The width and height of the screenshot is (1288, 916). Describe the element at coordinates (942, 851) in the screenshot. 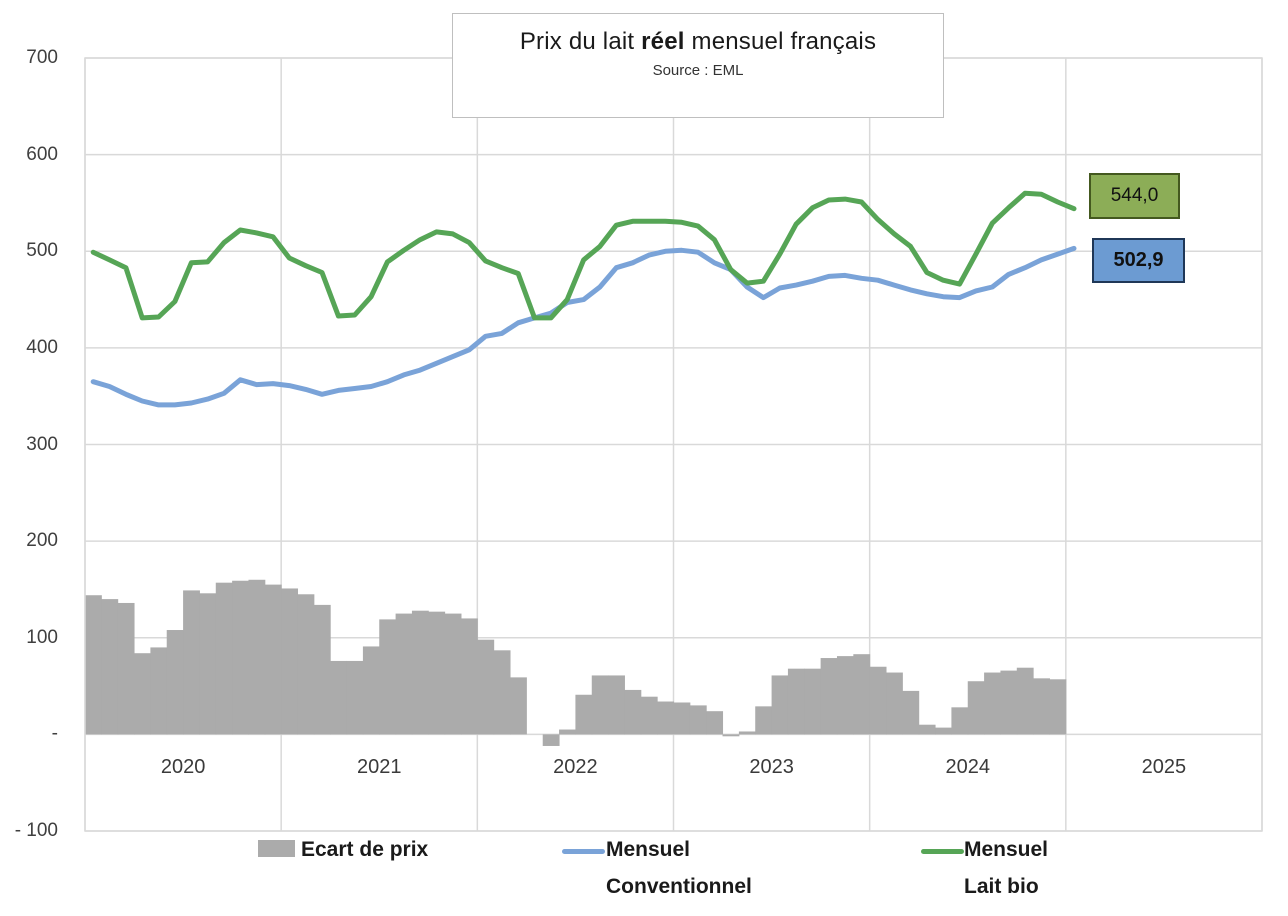

I see `legend-bio-line-swatch` at that location.